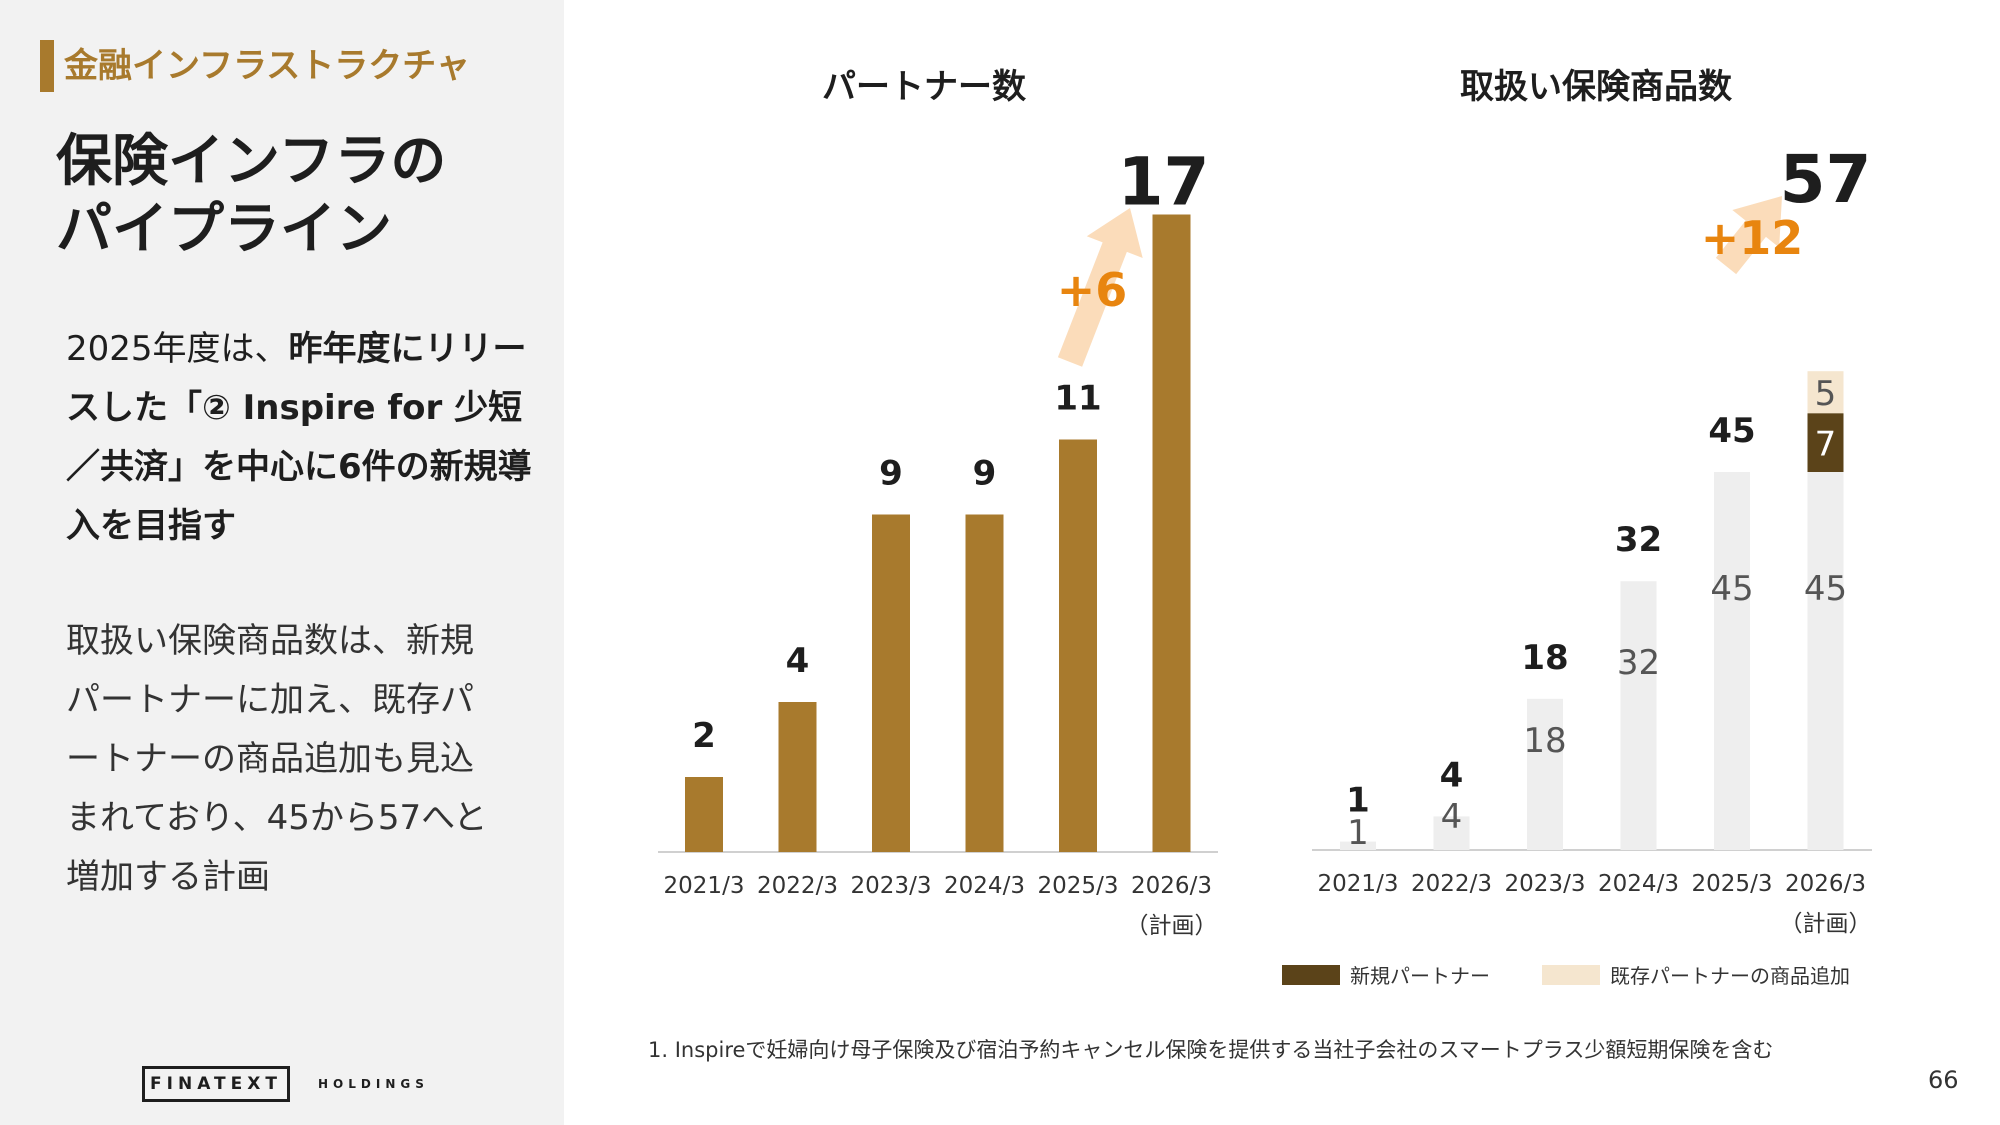 This screenshot has width=2000, height=1125. Describe the element at coordinates (216, 1084) in the screenshot. I see `company-logo: FINATEXT` at that location.